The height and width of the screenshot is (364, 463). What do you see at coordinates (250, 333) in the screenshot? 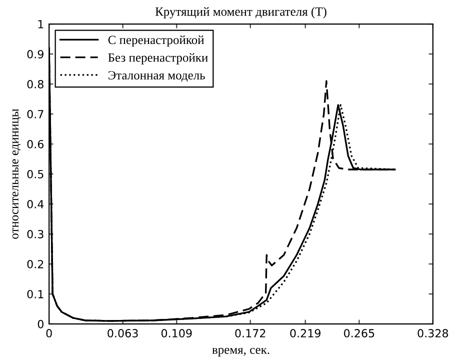
I see `x-tick-label: 0.172` at bounding box center [250, 333].